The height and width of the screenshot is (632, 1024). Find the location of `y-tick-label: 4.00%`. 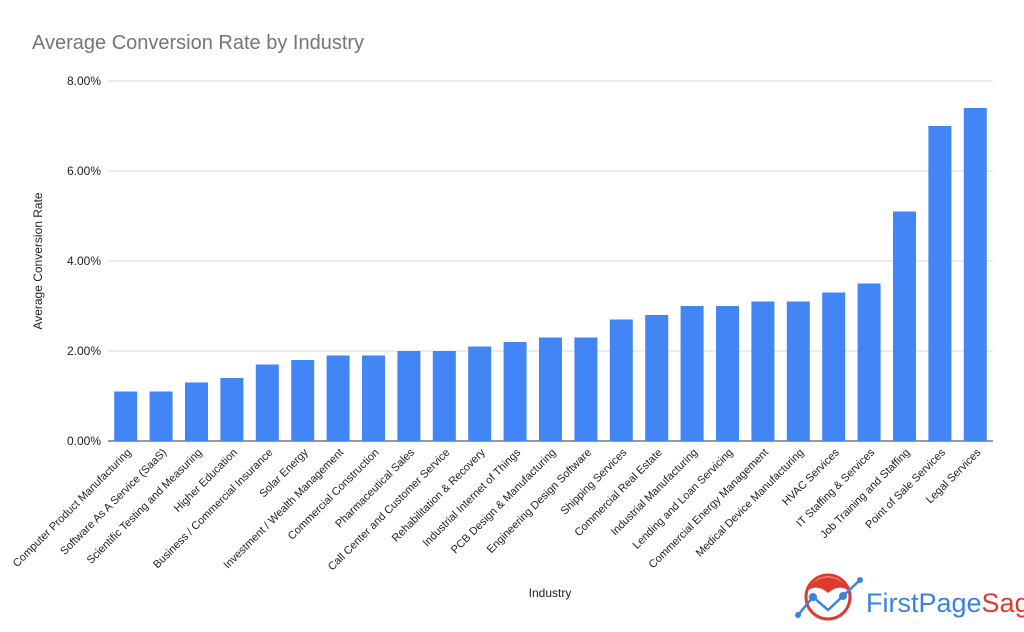

y-tick-label: 4.00% is located at coordinates (84, 261).